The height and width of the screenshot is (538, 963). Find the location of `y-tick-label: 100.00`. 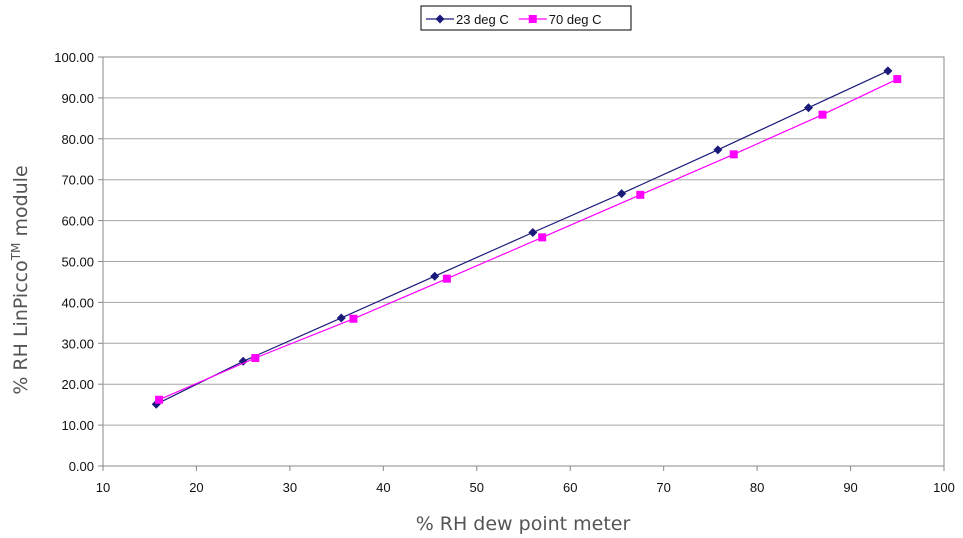

y-tick-label: 100.00 is located at coordinates (74, 57).